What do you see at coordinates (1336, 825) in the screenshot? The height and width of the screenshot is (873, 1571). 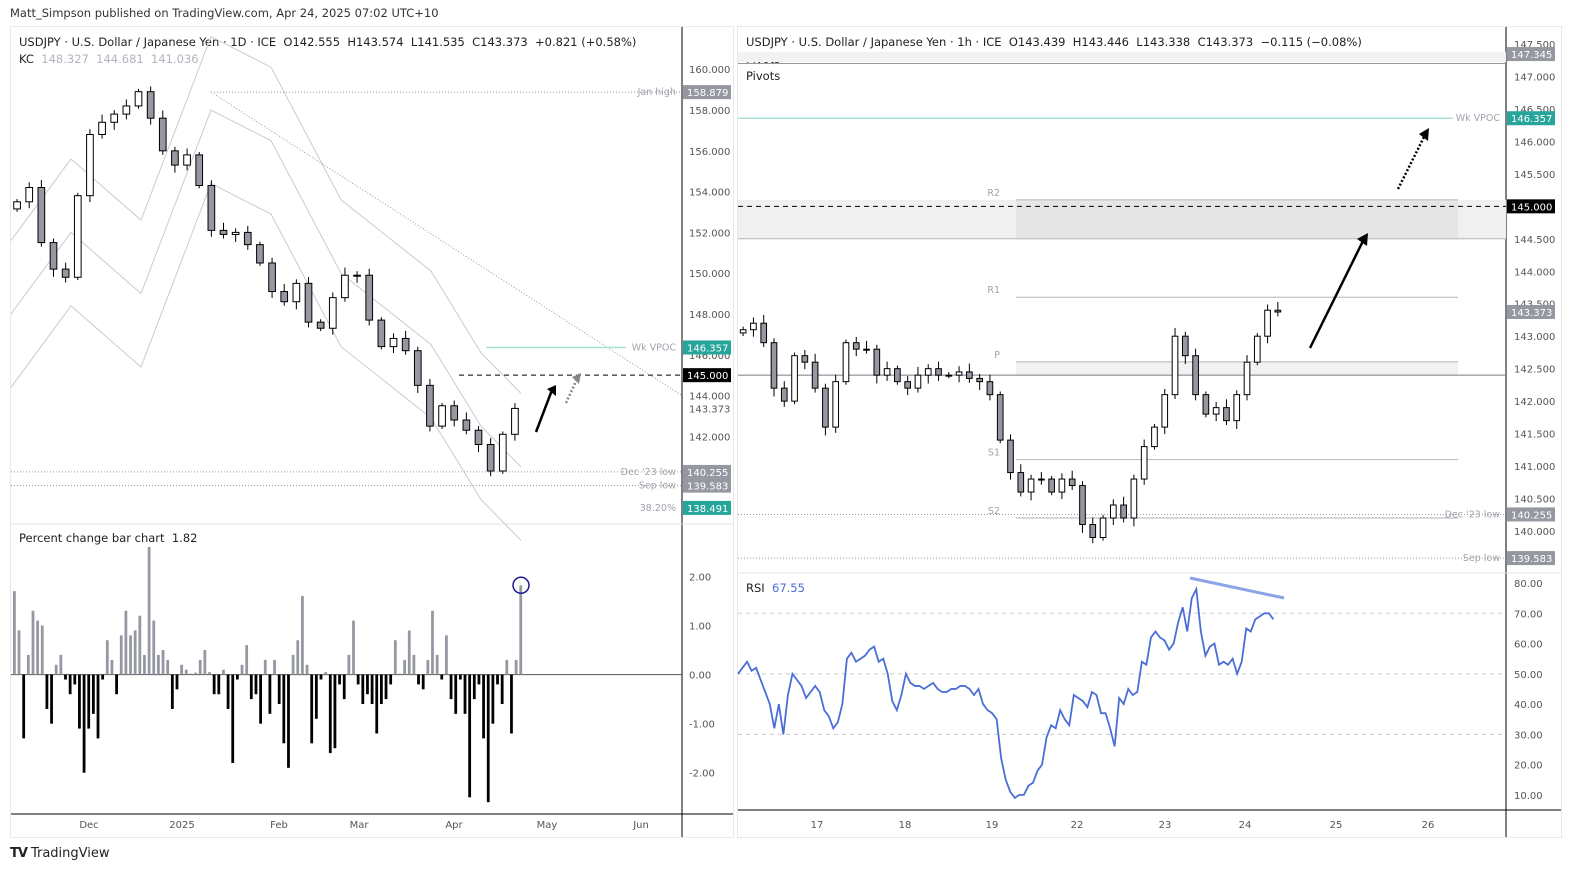 I see `time-axis-label: 25` at bounding box center [1336, 825].